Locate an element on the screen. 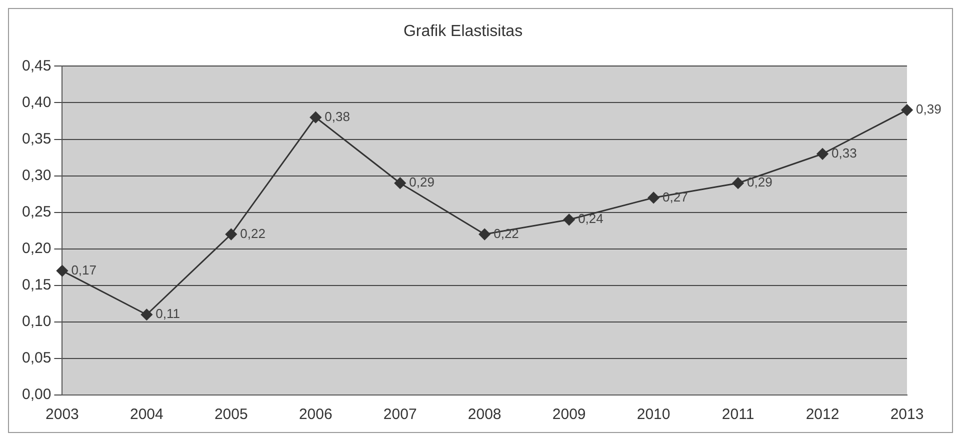  x-tick-label: 2005 is located at coordinates (231, 415).